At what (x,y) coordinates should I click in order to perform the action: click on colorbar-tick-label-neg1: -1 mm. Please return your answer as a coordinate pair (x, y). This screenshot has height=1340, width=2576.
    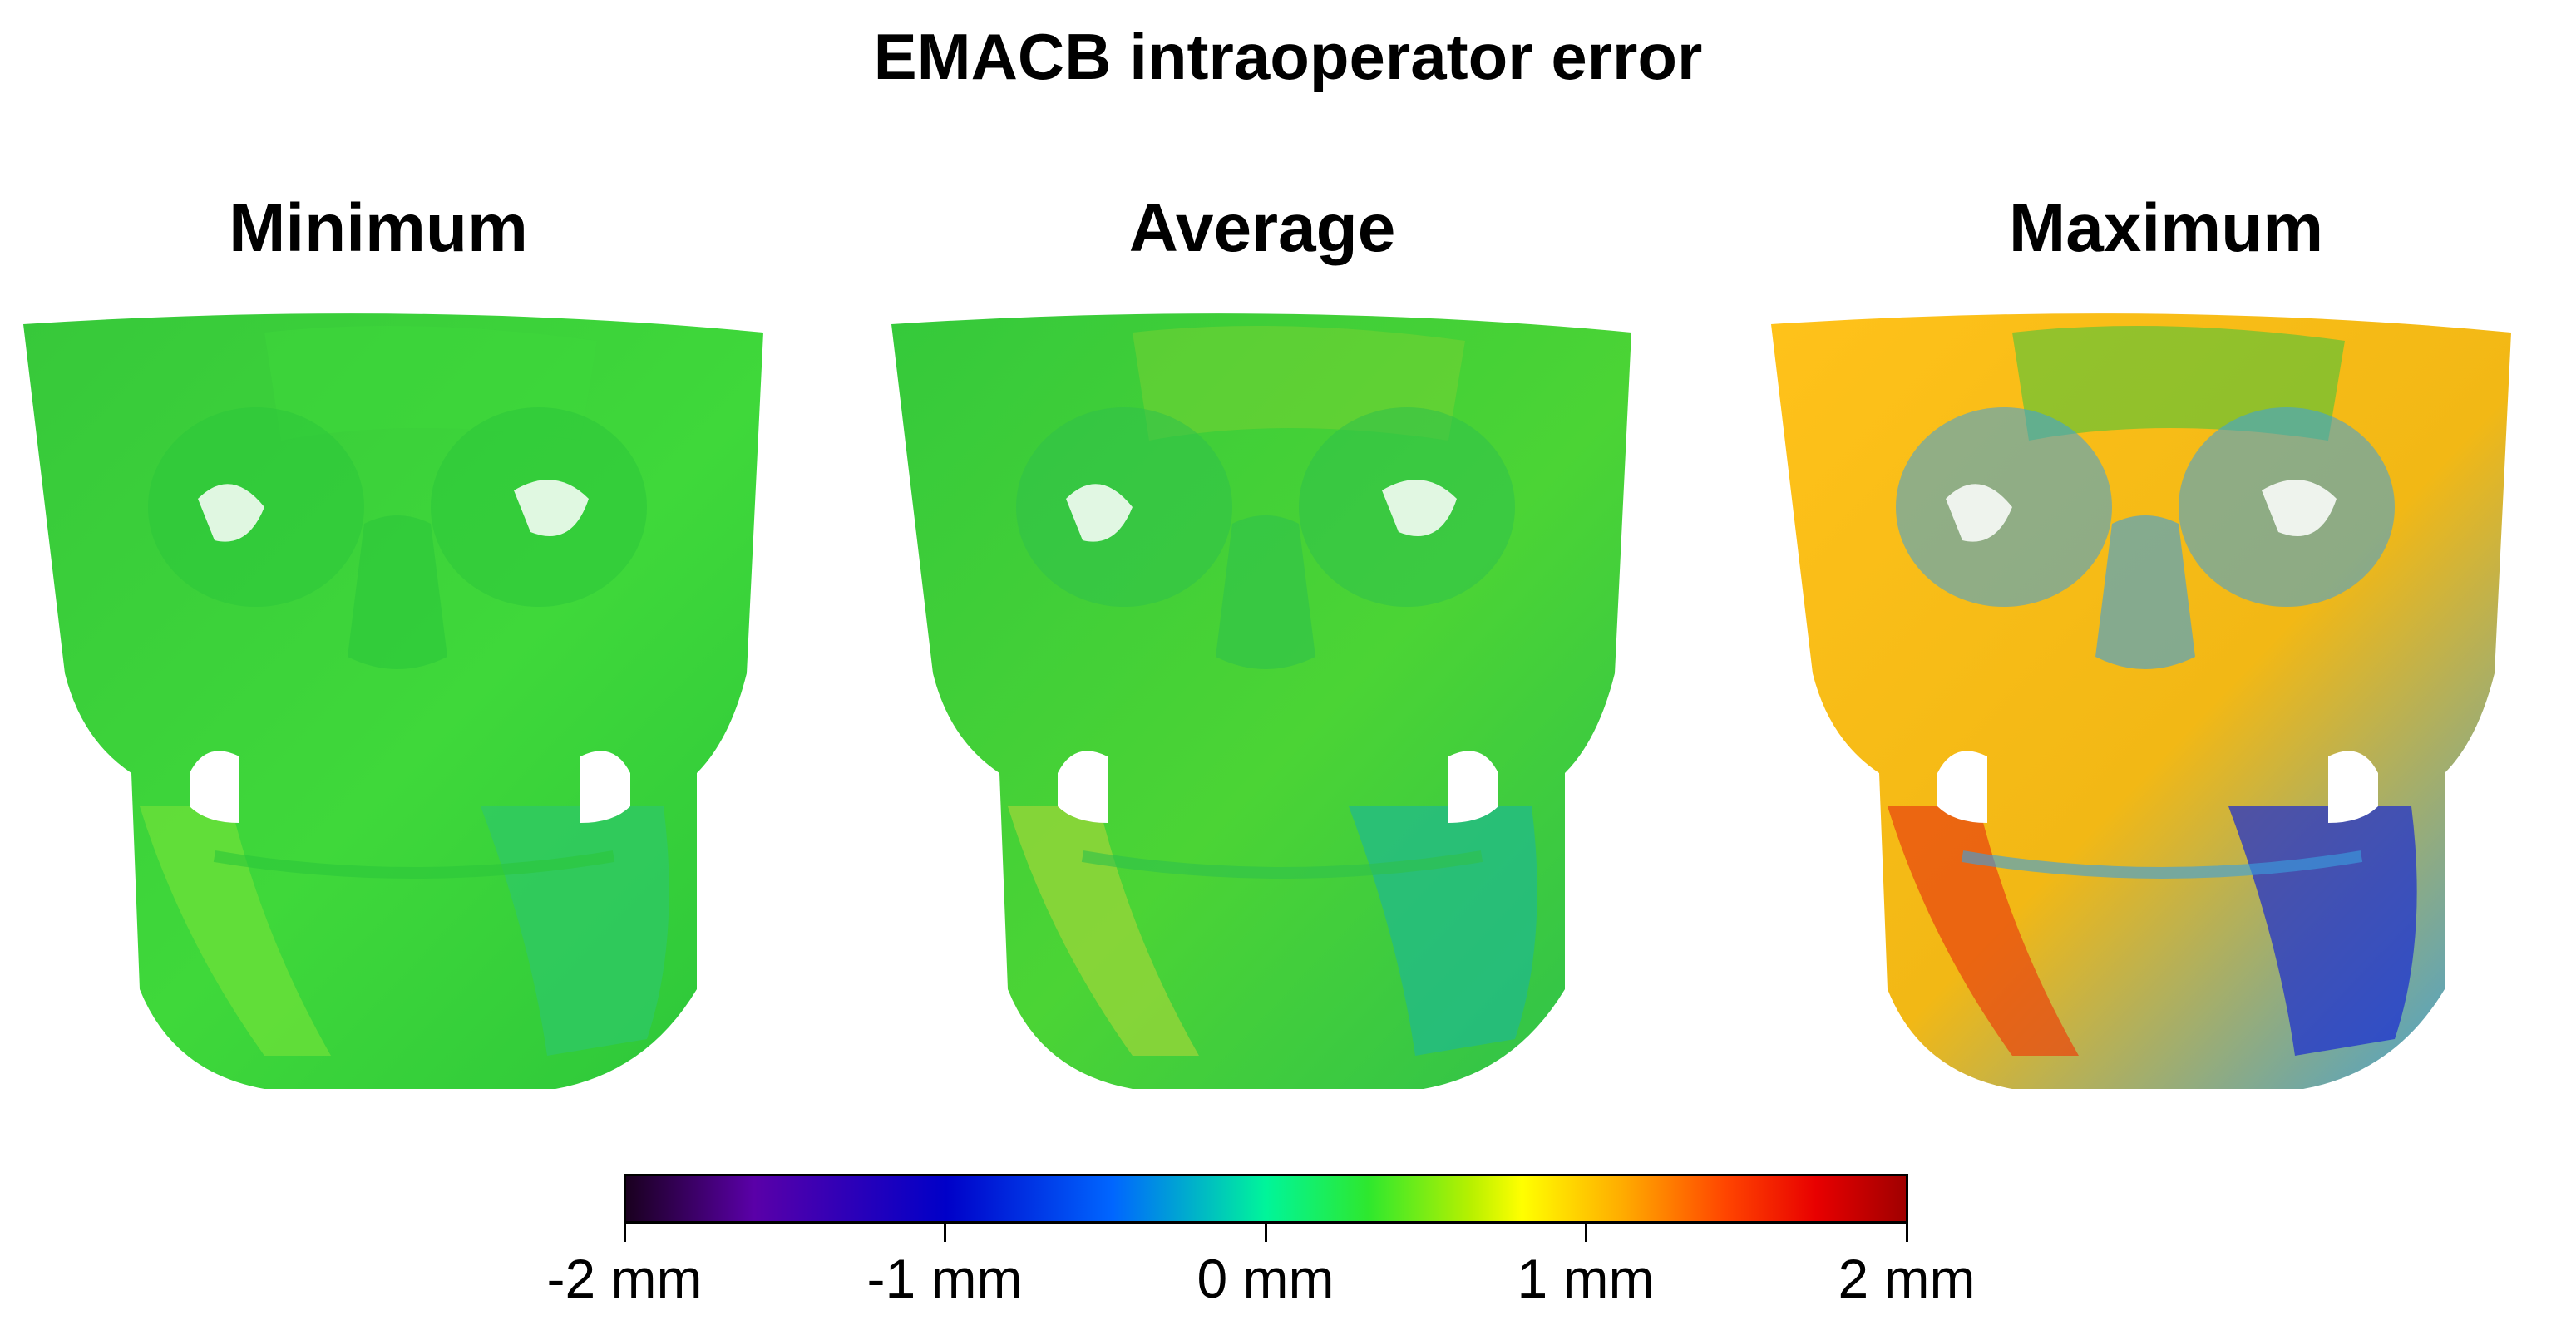
    Looking at the image, I should click on (945, 1278).